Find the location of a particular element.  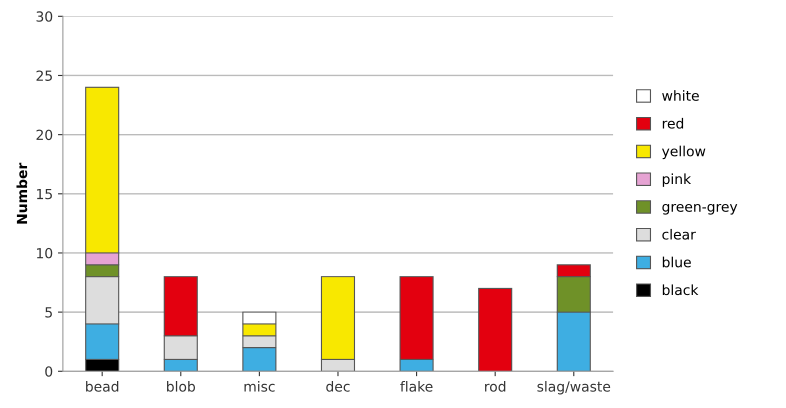

legend-label: white is located at coordinates (680, 95).